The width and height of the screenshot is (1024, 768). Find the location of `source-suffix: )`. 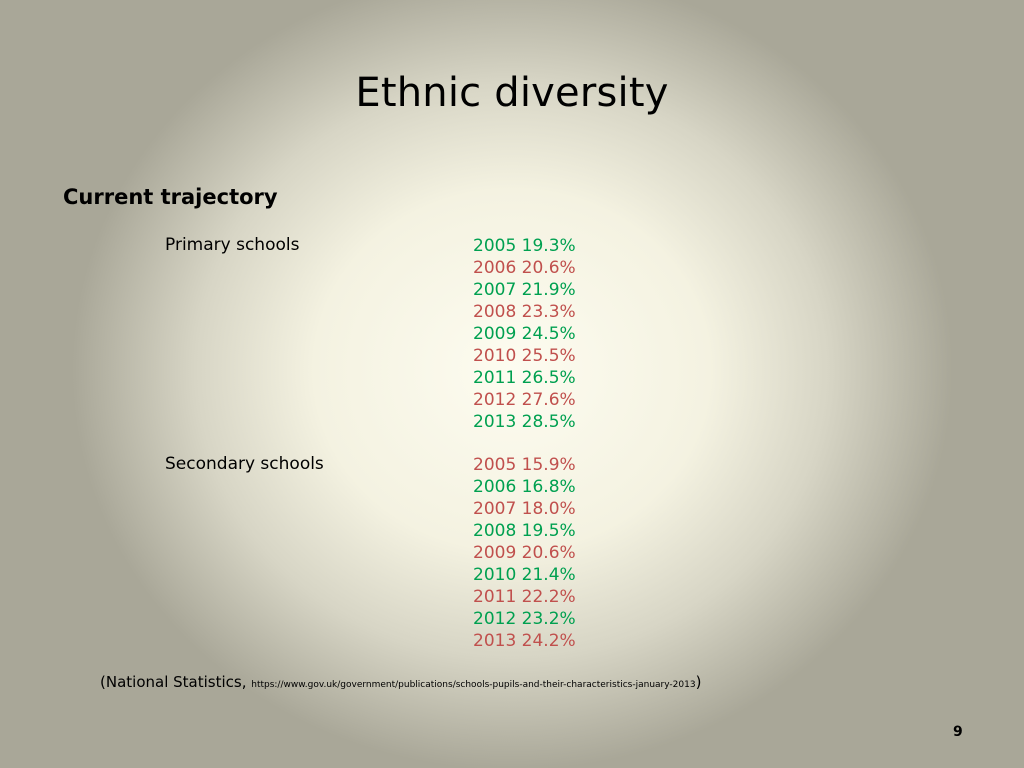

source-suffix: ) is located at coordinates (698, 682).